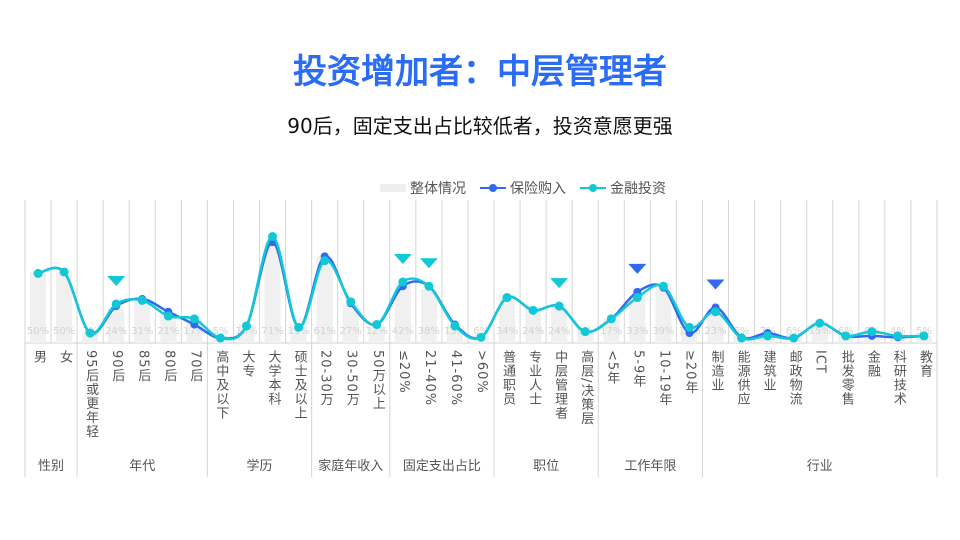 The height and width of the screenshot is (540, 960). I want to click on category-label: 大学本科, so click(273, 378).